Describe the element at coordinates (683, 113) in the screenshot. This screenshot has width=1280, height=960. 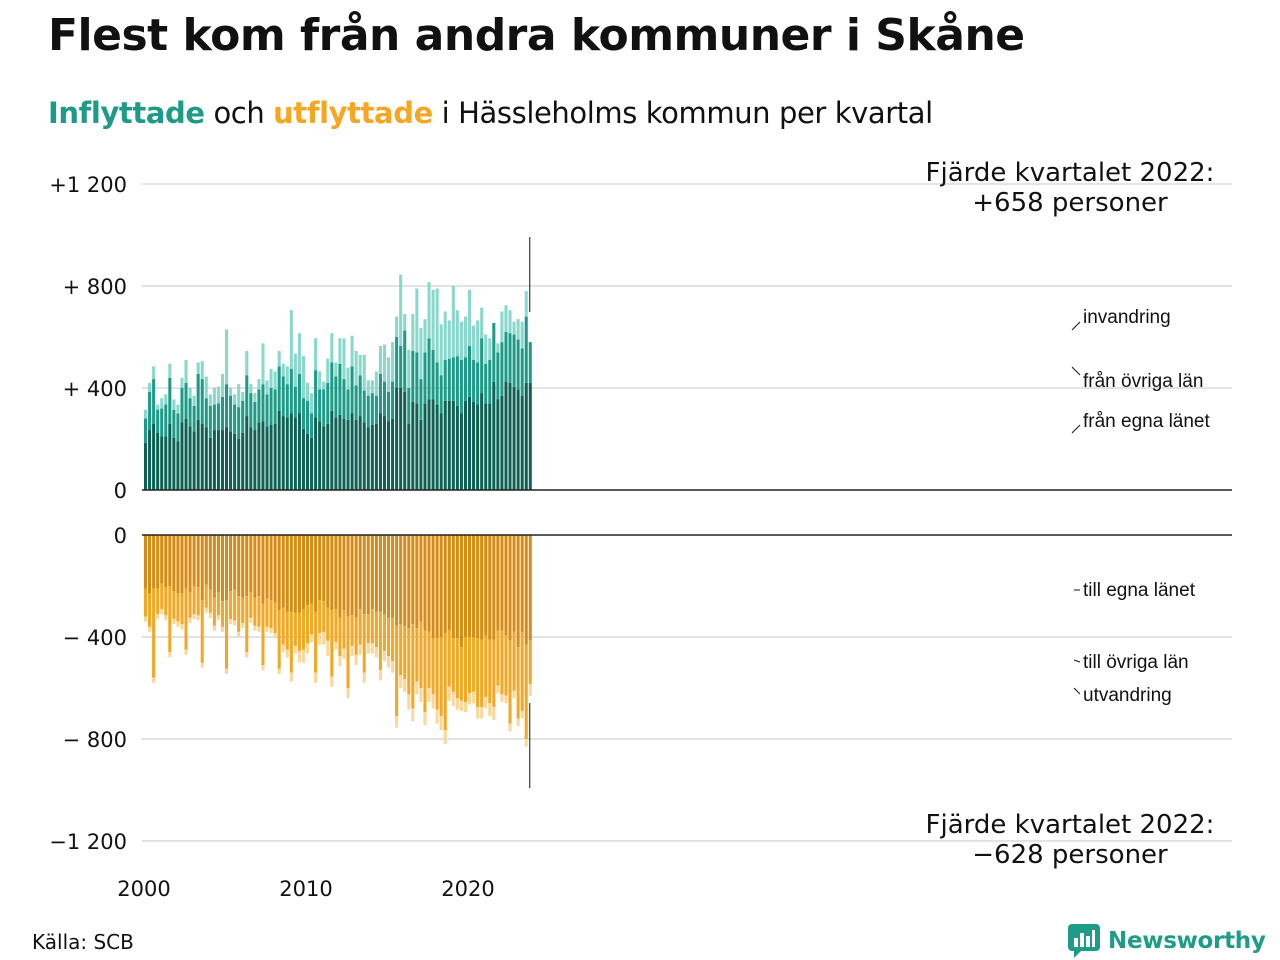
I see `subtitle-rest: i Hässleholms kommun per kvartal` at that location.